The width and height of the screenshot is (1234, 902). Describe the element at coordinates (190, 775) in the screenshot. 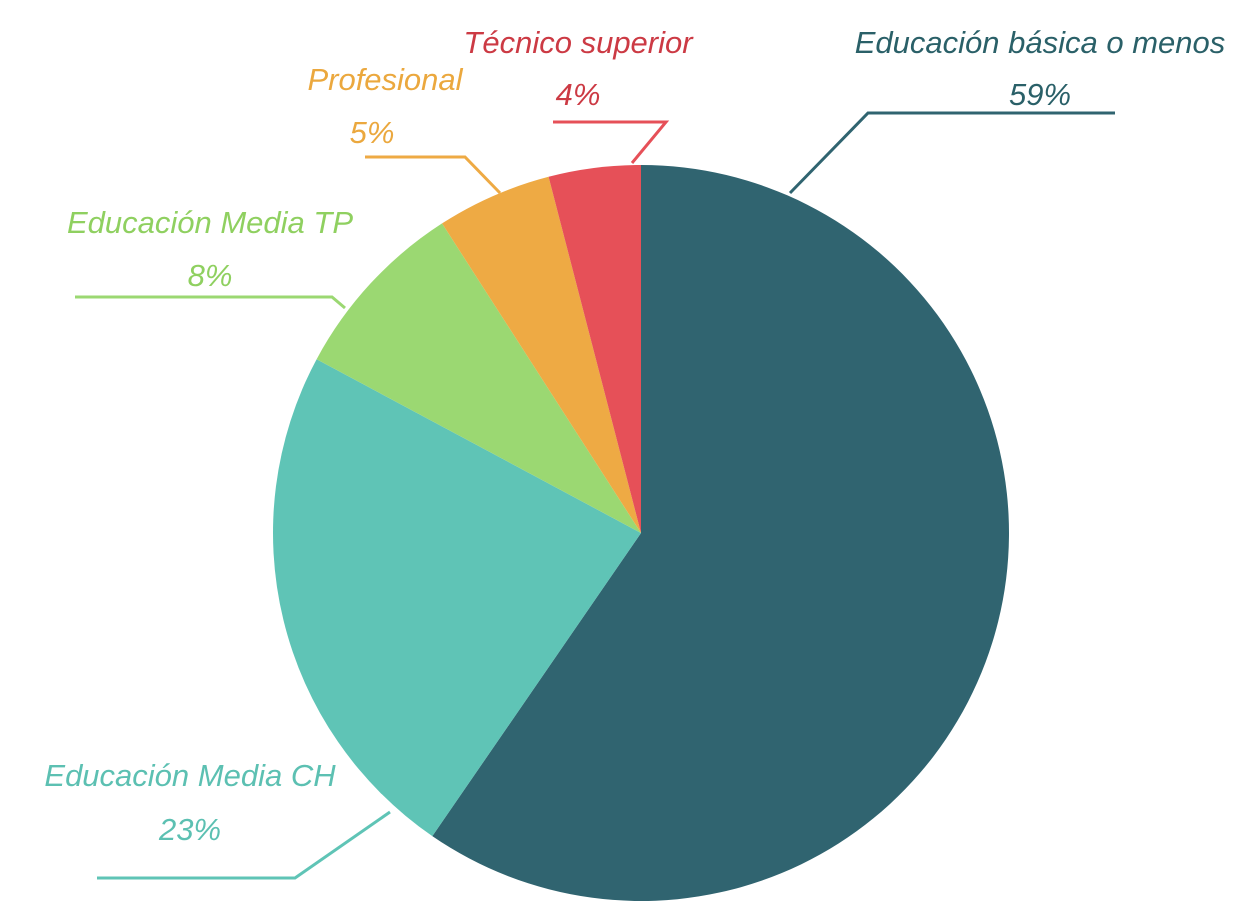

I see `slice-label: Educación Media CH` at that location.